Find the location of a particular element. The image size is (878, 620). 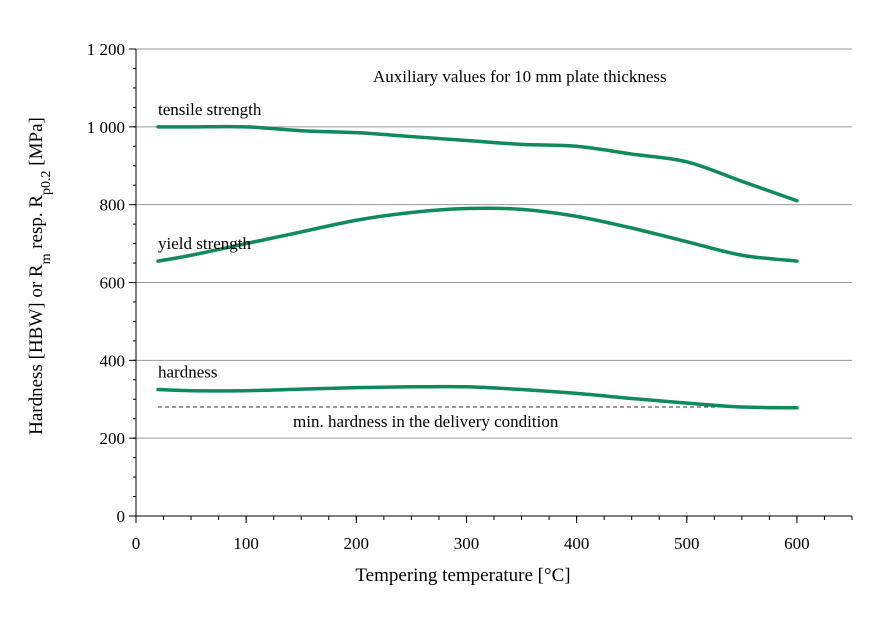

hardness-line is located at coordinates (477, 397).